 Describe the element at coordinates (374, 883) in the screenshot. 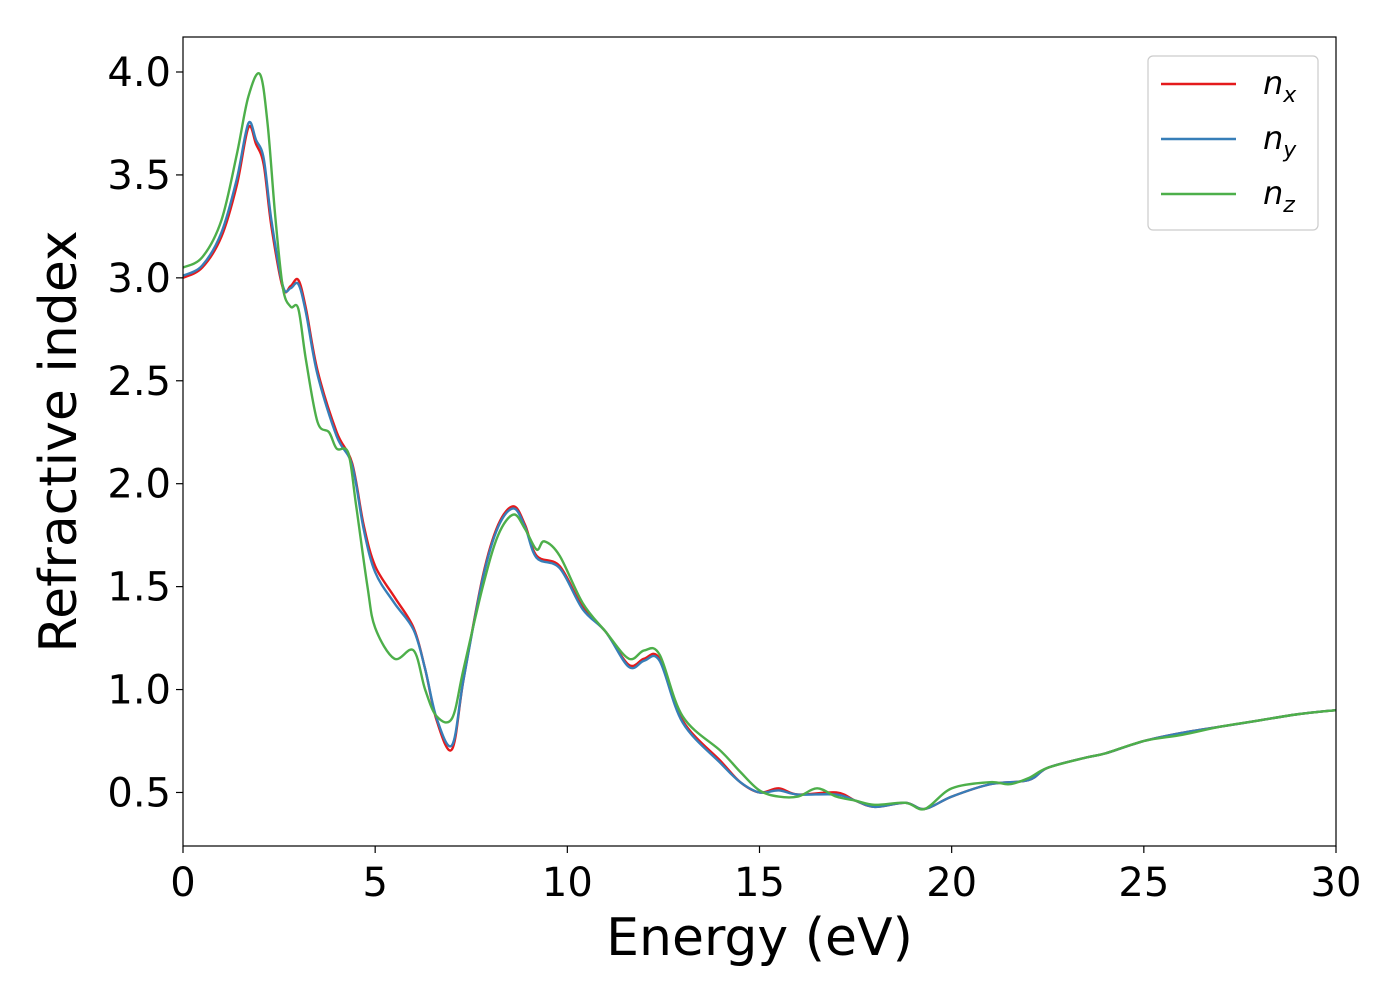

I see `x-tick-label: 5` at that location.